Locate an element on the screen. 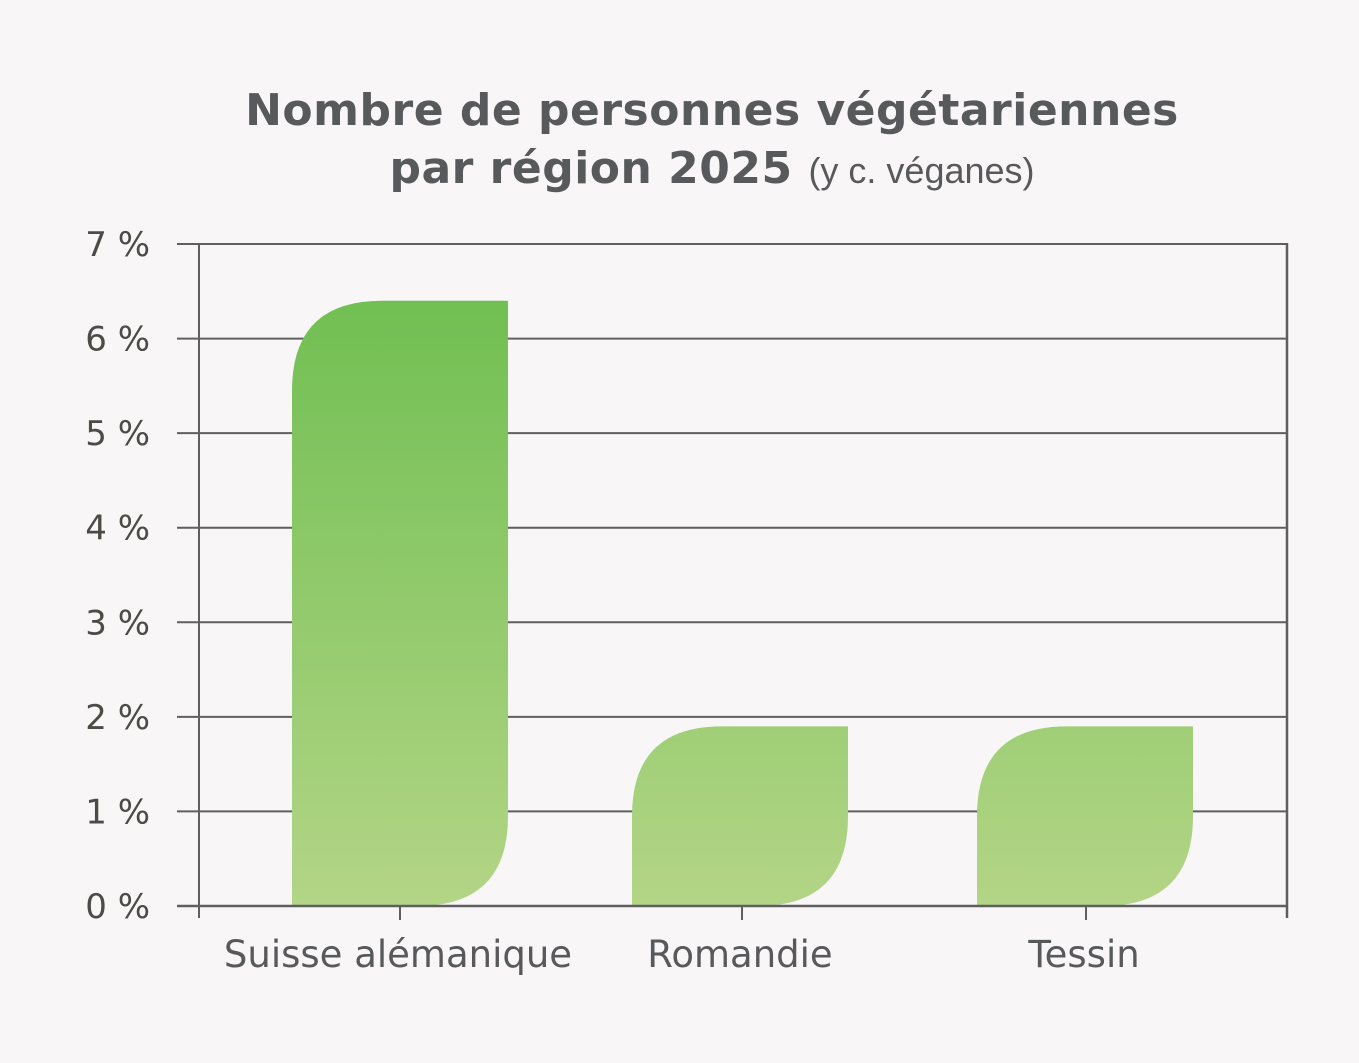 The height and width of the screenshot is (1063, 1359). y-tick-label: 4 % is located at coordinates (117, 529).